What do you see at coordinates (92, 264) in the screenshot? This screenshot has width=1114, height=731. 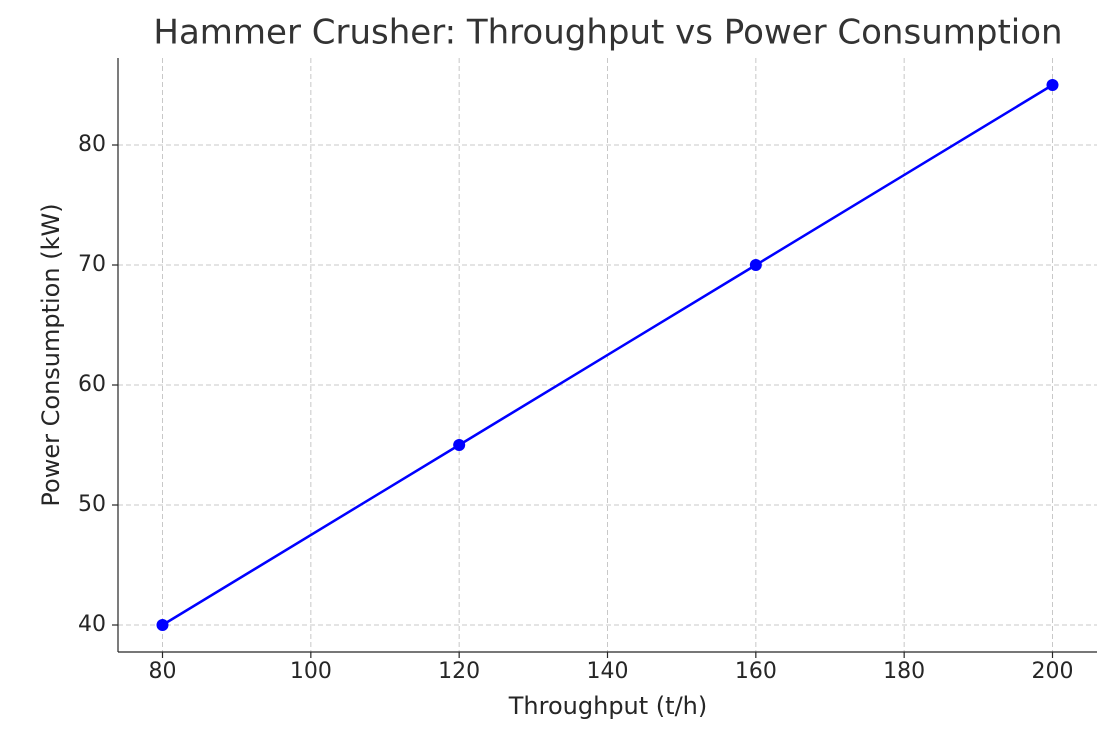 I see `y-tick-label: 70` at bounding box center [92, 264].